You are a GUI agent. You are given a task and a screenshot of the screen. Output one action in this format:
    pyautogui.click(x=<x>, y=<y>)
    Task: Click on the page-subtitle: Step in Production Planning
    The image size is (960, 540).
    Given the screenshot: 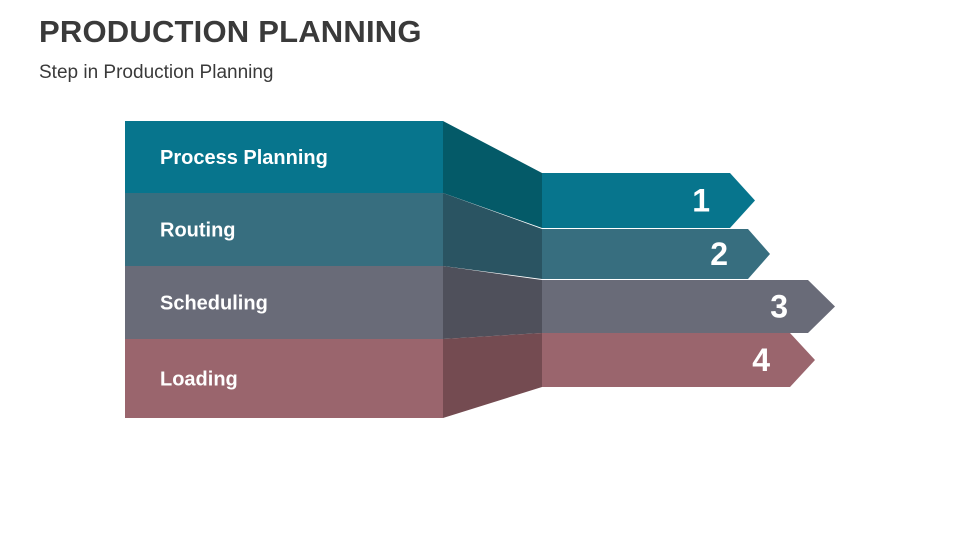 What is the action you would take?
    pyautogui.click(x=156, y=72)
    